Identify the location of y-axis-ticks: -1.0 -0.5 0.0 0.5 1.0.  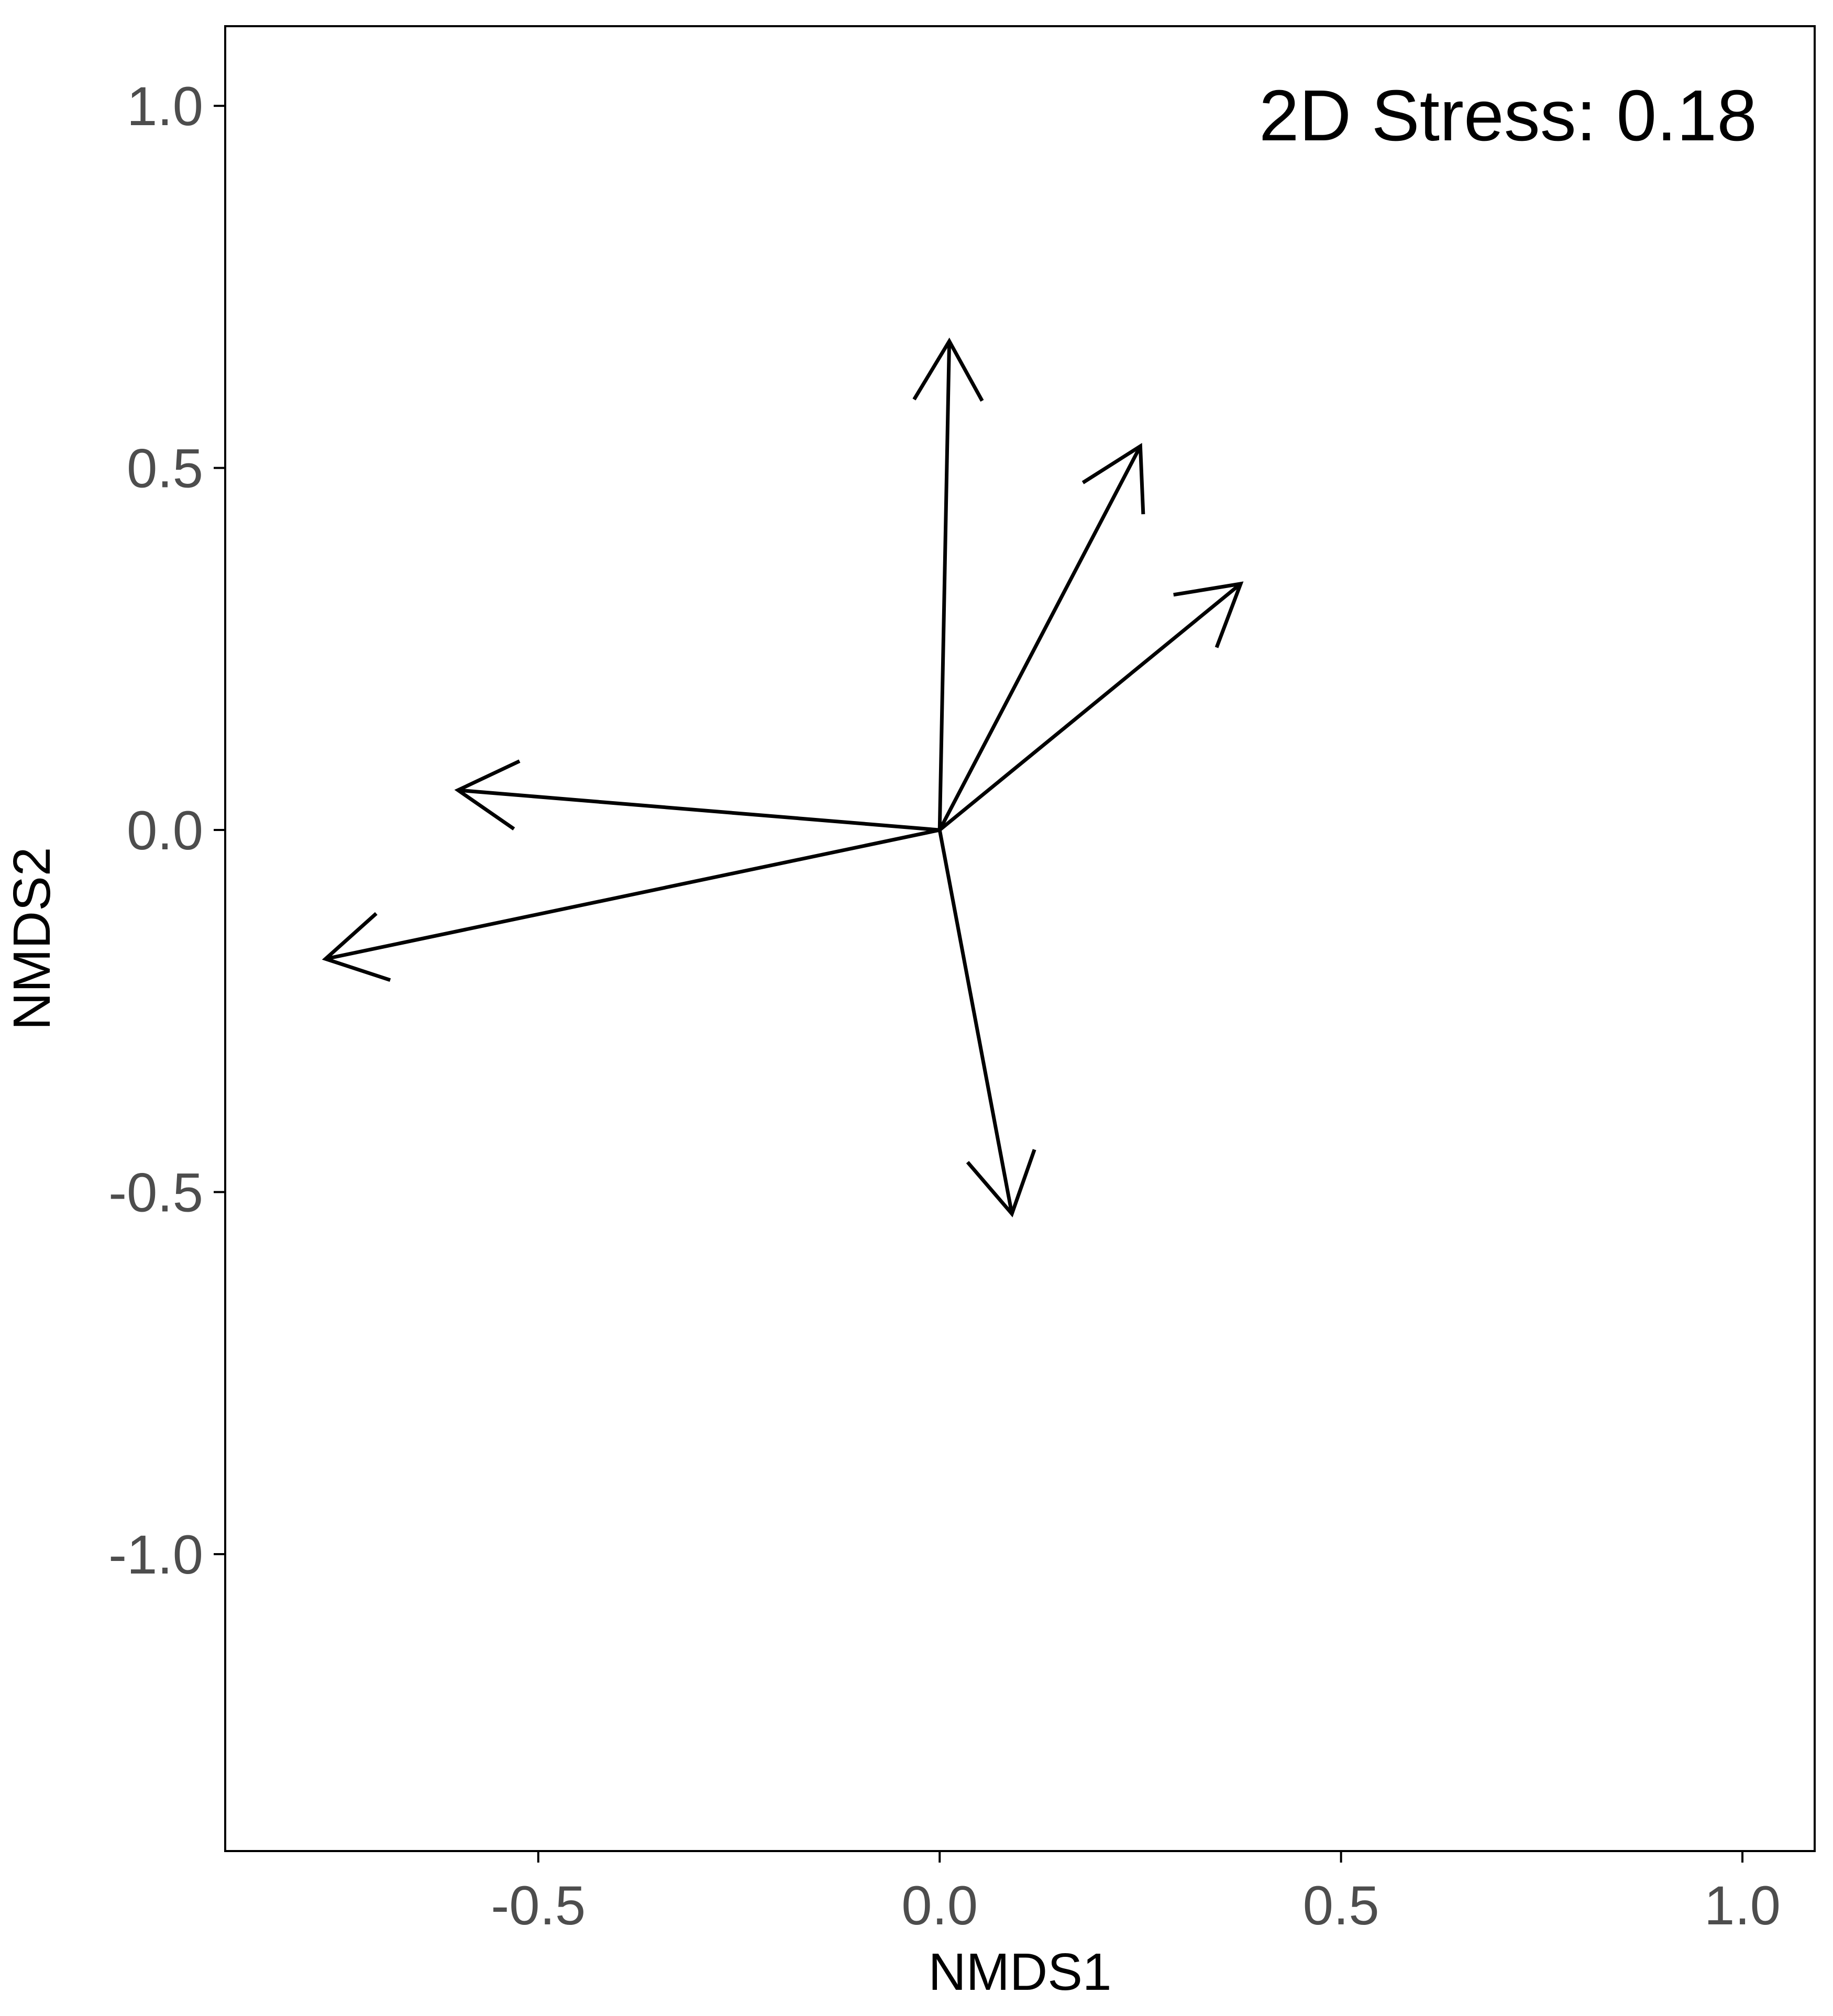
(166, 831).